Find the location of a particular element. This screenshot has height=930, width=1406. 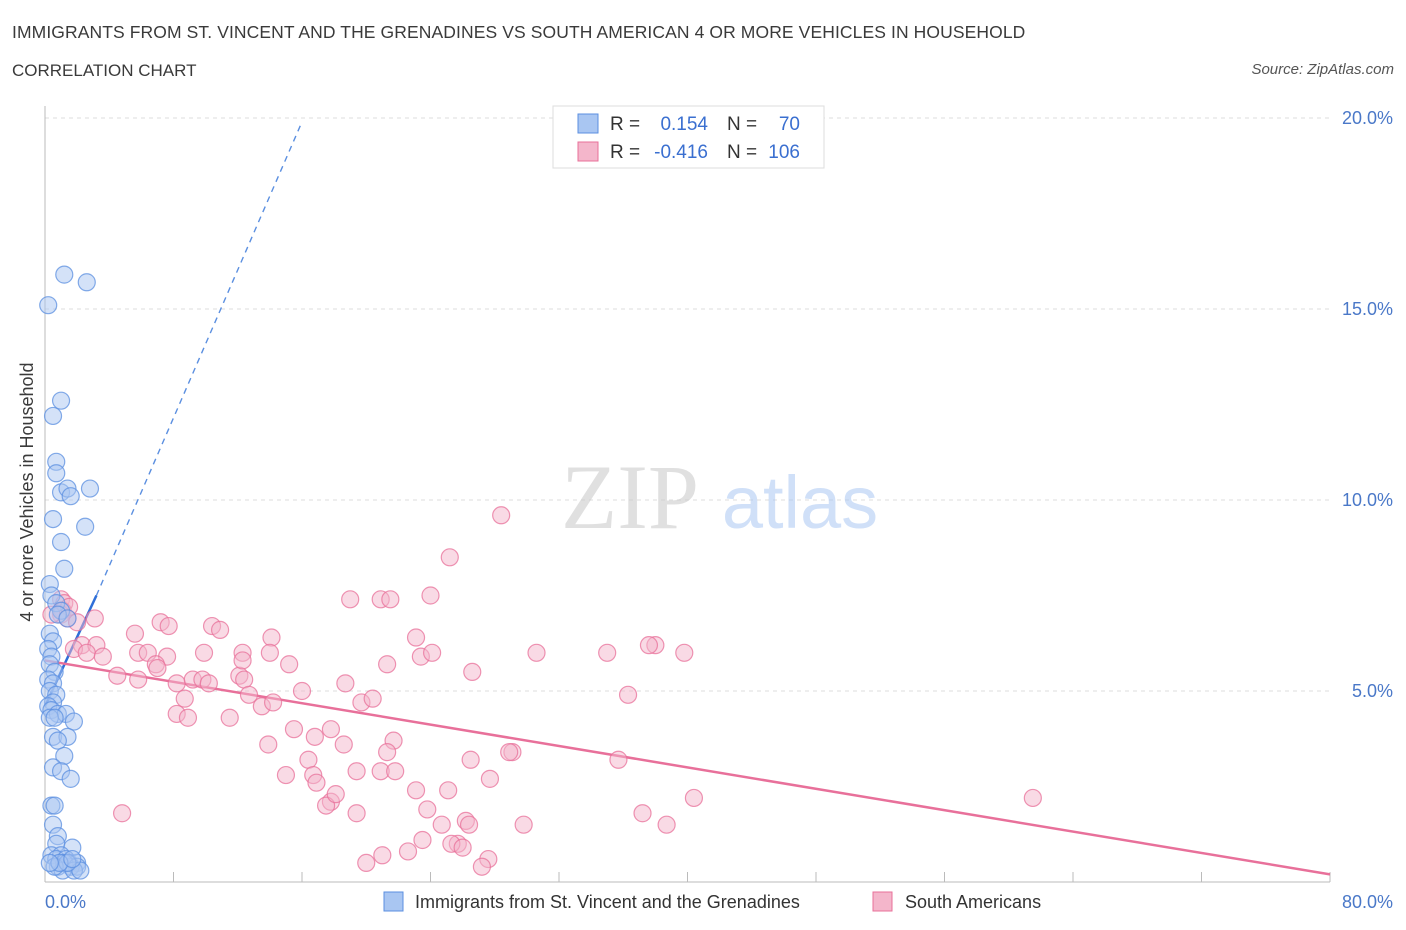

stats-n-label-1: N = is located at coordinates (742, 124).